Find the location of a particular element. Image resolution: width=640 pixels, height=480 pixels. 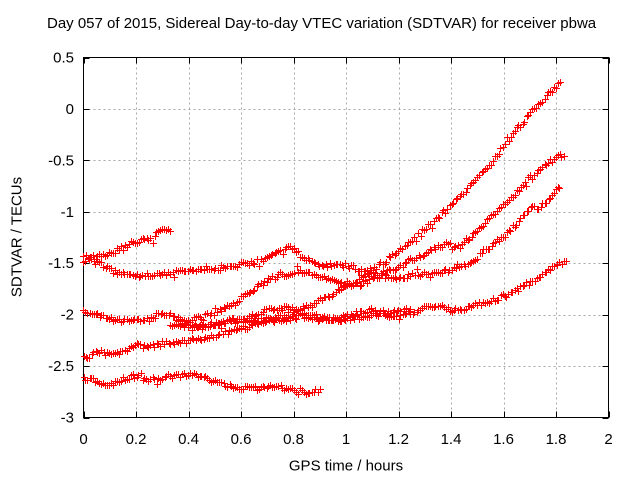

x-tick-label: 0.4 is located at coordinates (188, 439).